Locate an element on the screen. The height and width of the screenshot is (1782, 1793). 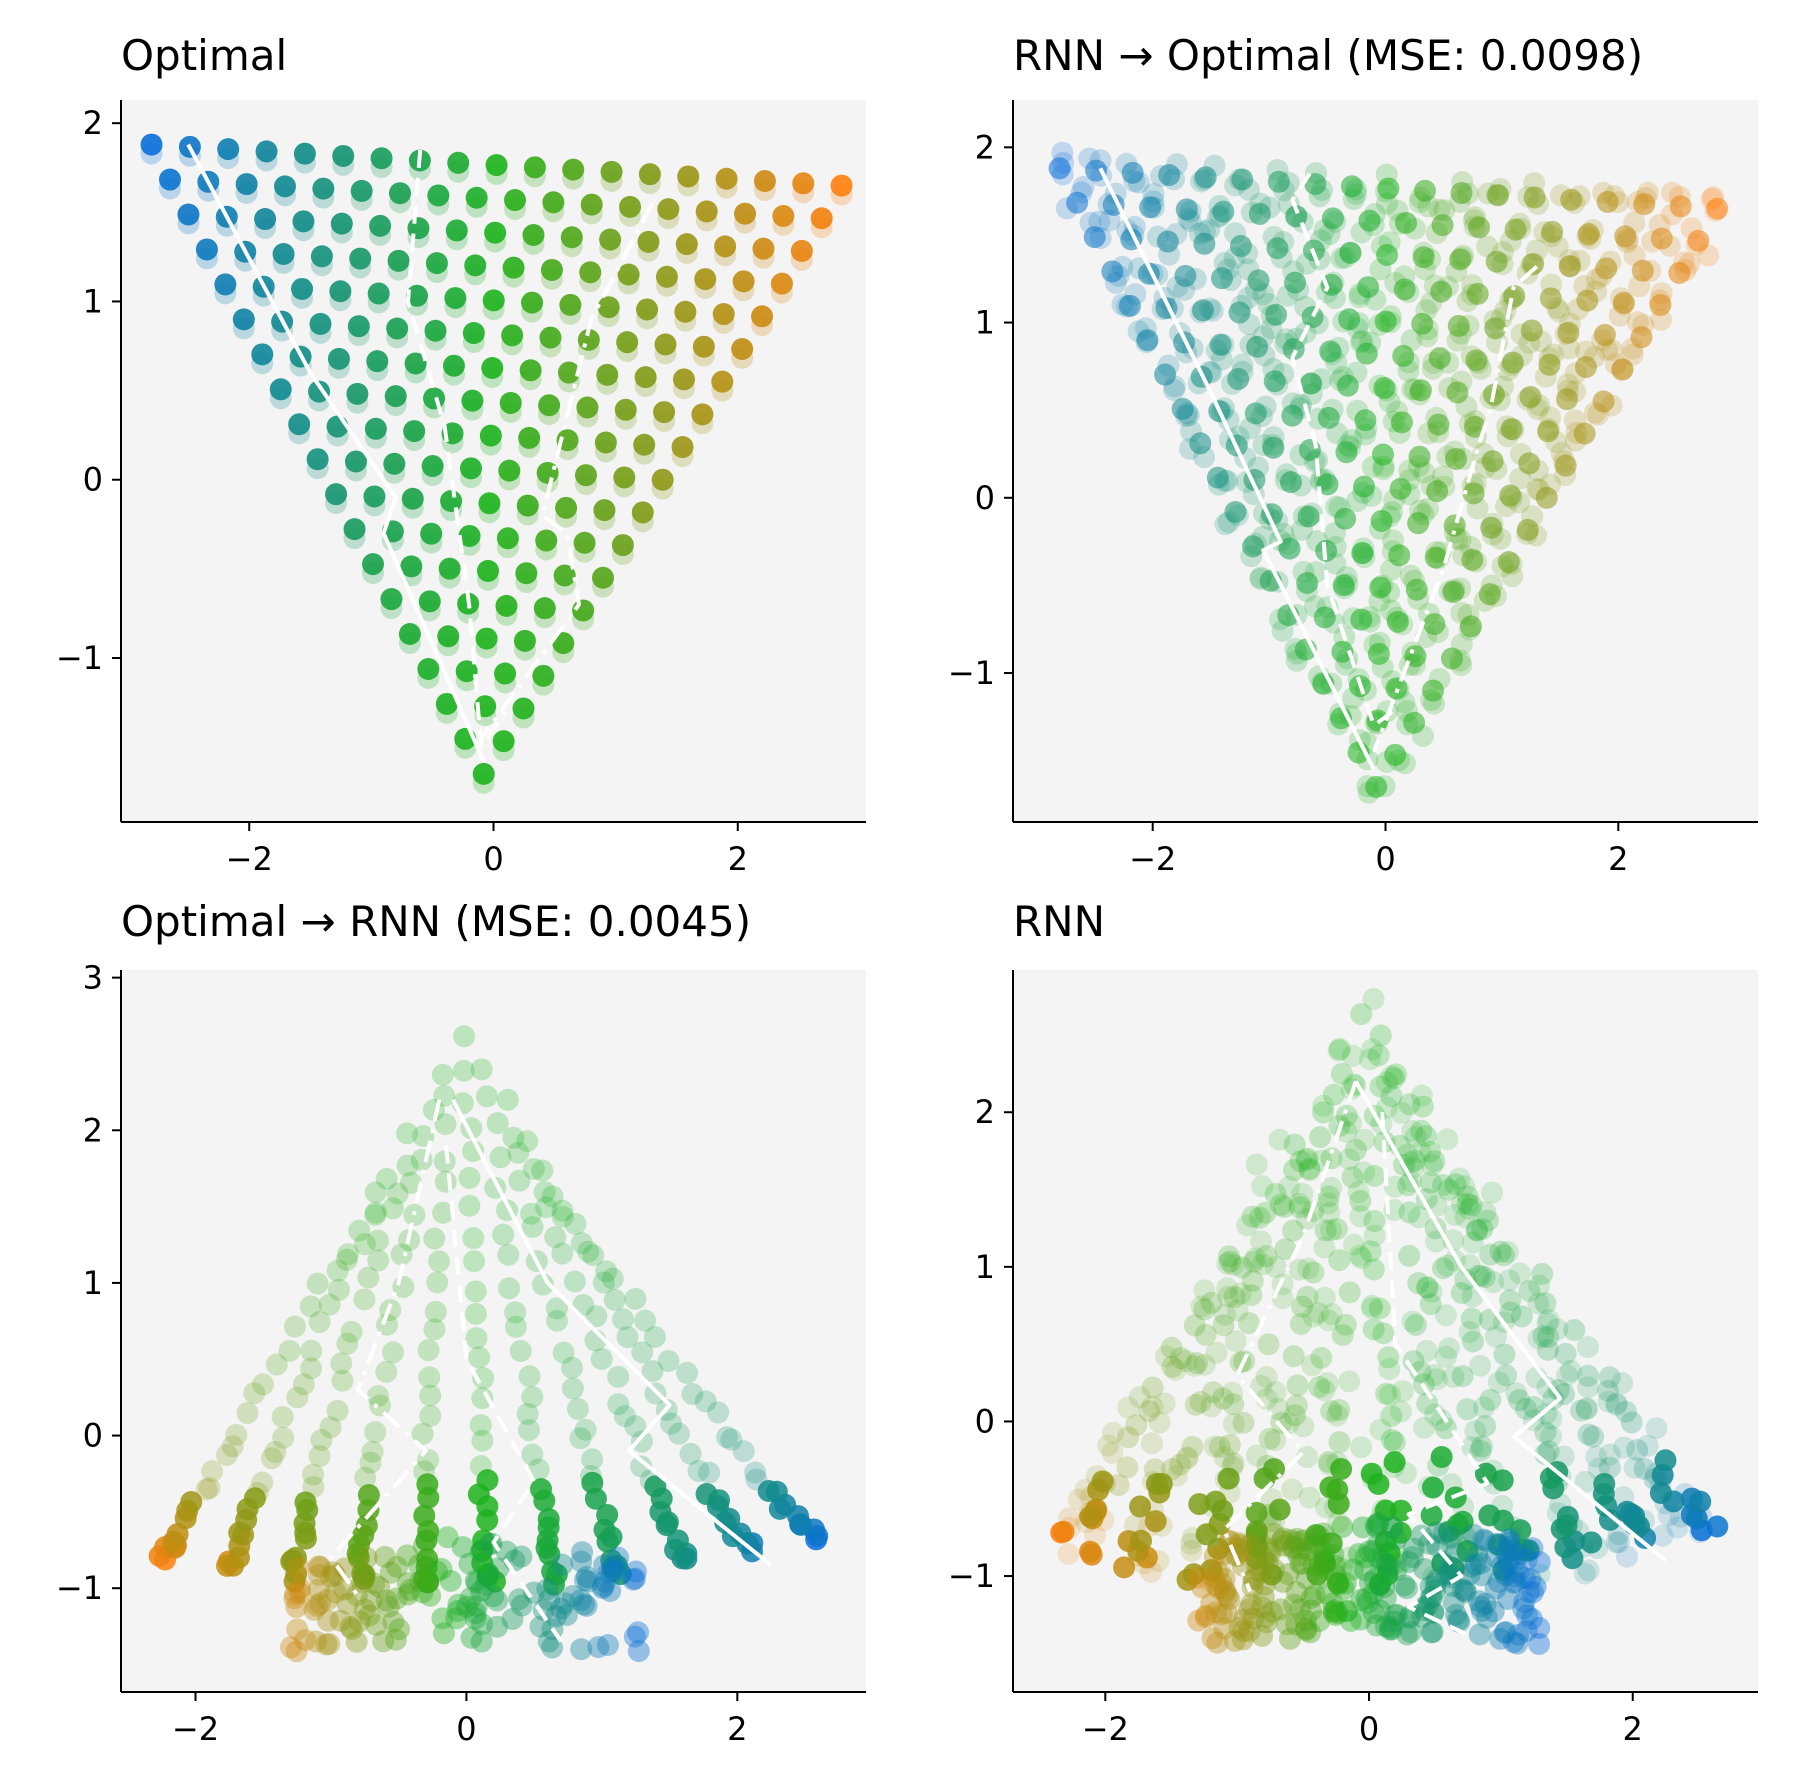
y-tick-label: 2 is located at coordinates (985, 1112).